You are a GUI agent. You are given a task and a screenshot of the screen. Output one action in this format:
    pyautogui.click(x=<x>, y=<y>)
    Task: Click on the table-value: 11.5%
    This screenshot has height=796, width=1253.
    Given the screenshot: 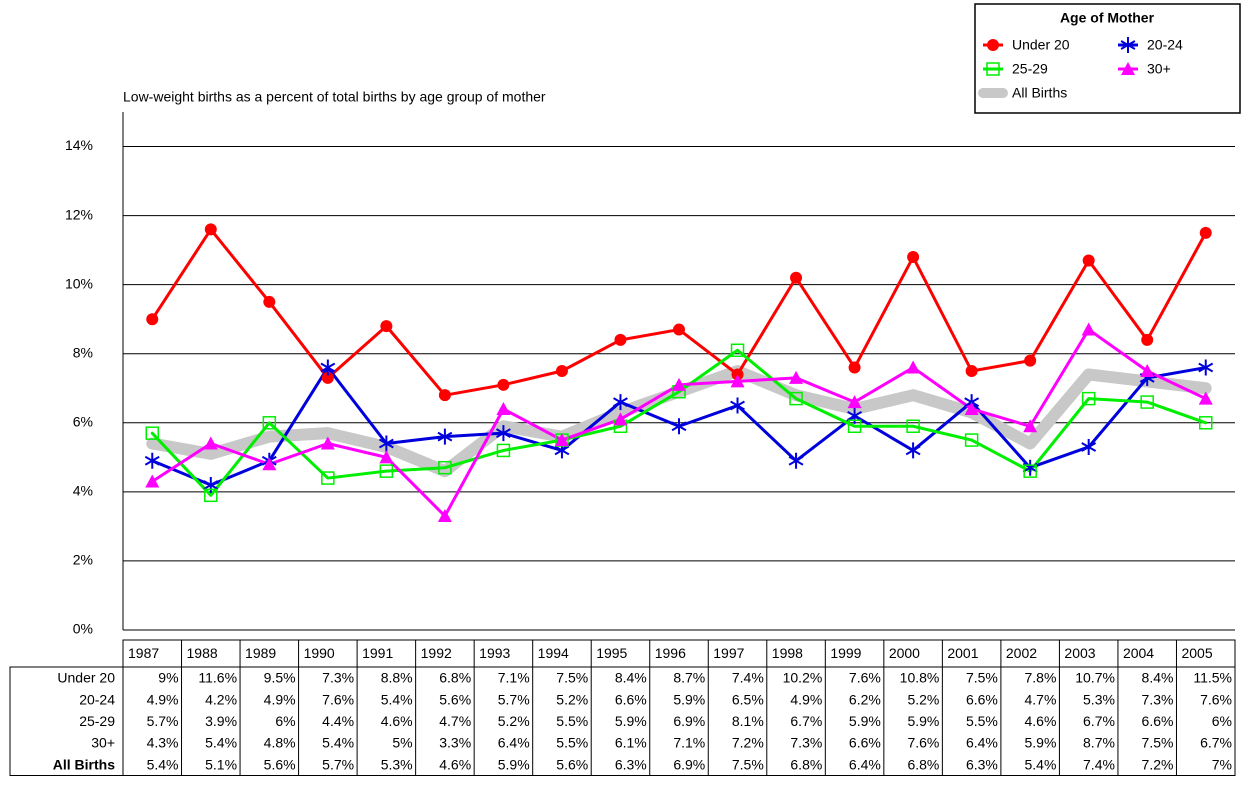 What is the action you would take?
    pyautogui.click(x=1212, y=678)
    